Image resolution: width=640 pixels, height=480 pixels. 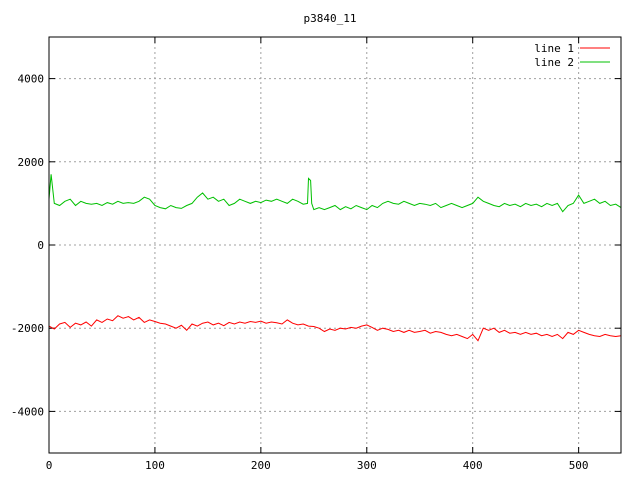 What do you see at coordinates (473, 465) in the screenshot?
I see `x-tick-label: 400` at bounding box center [473, 465].